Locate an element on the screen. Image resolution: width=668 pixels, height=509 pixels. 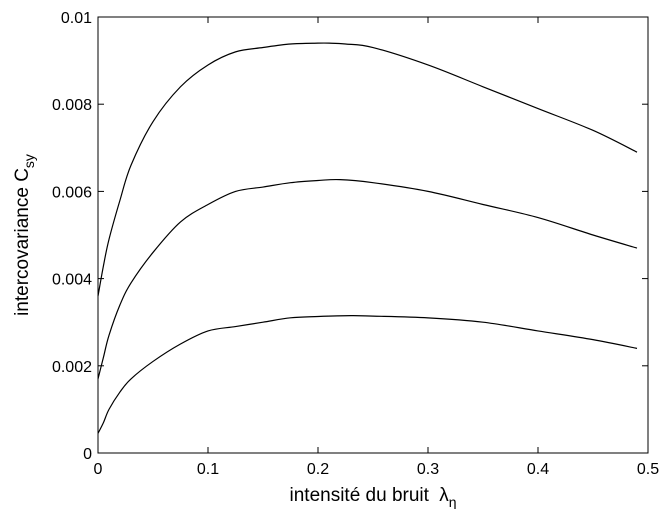
x-axis-label-subscript: η is located at coordinates (453, 501).